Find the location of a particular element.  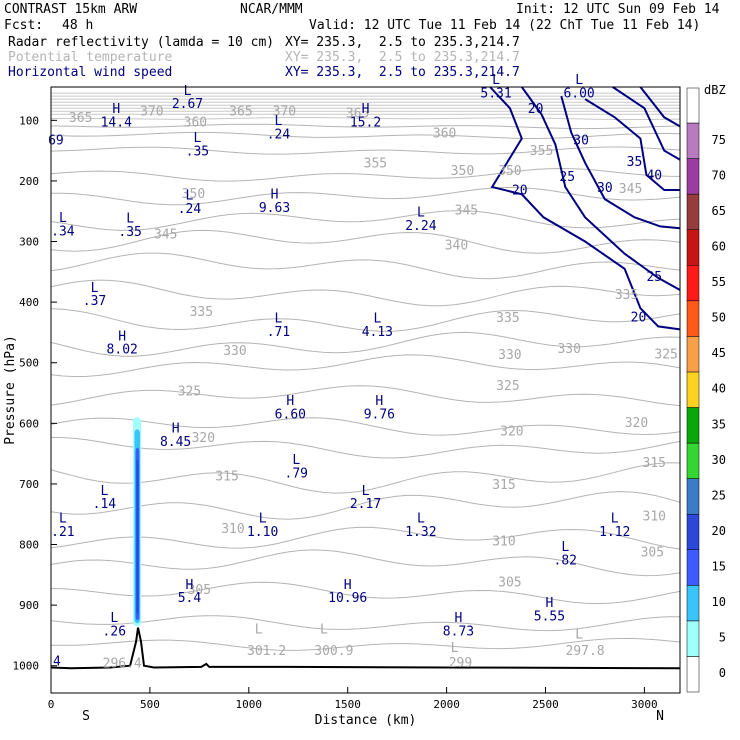

y-tick-label: 200 is located at coordinates (29, 181).